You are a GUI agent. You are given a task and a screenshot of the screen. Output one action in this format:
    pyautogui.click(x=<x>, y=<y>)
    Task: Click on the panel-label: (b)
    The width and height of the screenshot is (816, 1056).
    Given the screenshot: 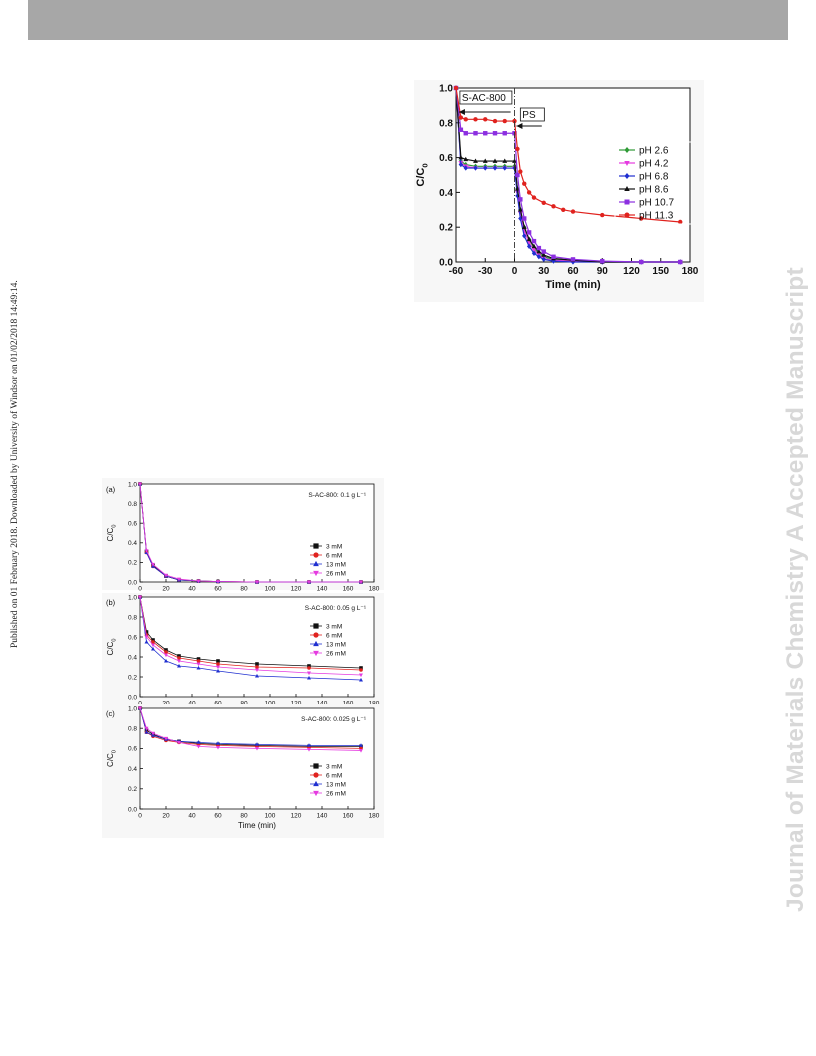 What is the action you would take?
    pyautogui.click(x=111, y=602)
    